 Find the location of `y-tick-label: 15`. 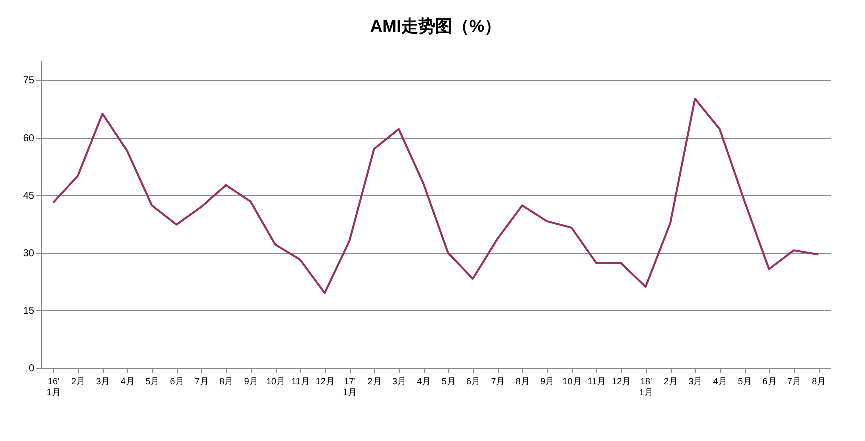

y-tick-label: 15 is located at coordinates (29, 311).